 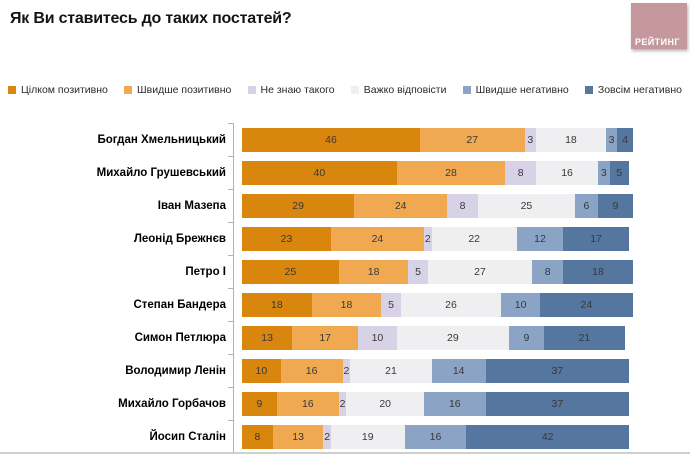 I want to click on chart-row: Михайло Грушевський 40 28 8 16 3 5, so click(x=345, y=172).